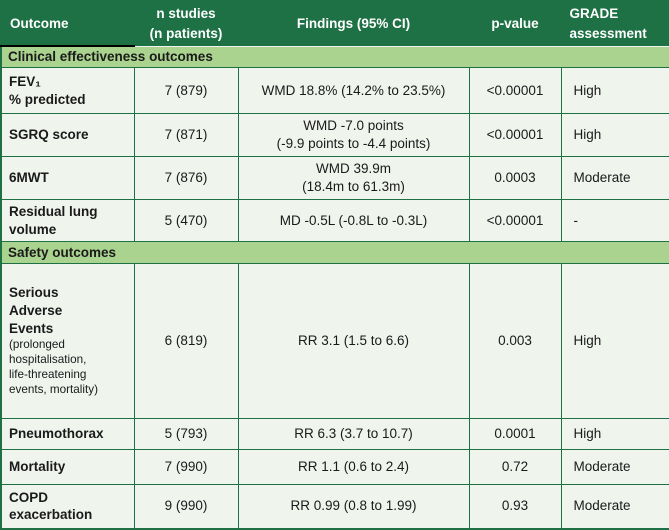 This screenshot has height=530, width=669. Describe the element at coordinates (67, 221) in the screenshot. I see `outcome-cell: Residual lung volume` at that location.